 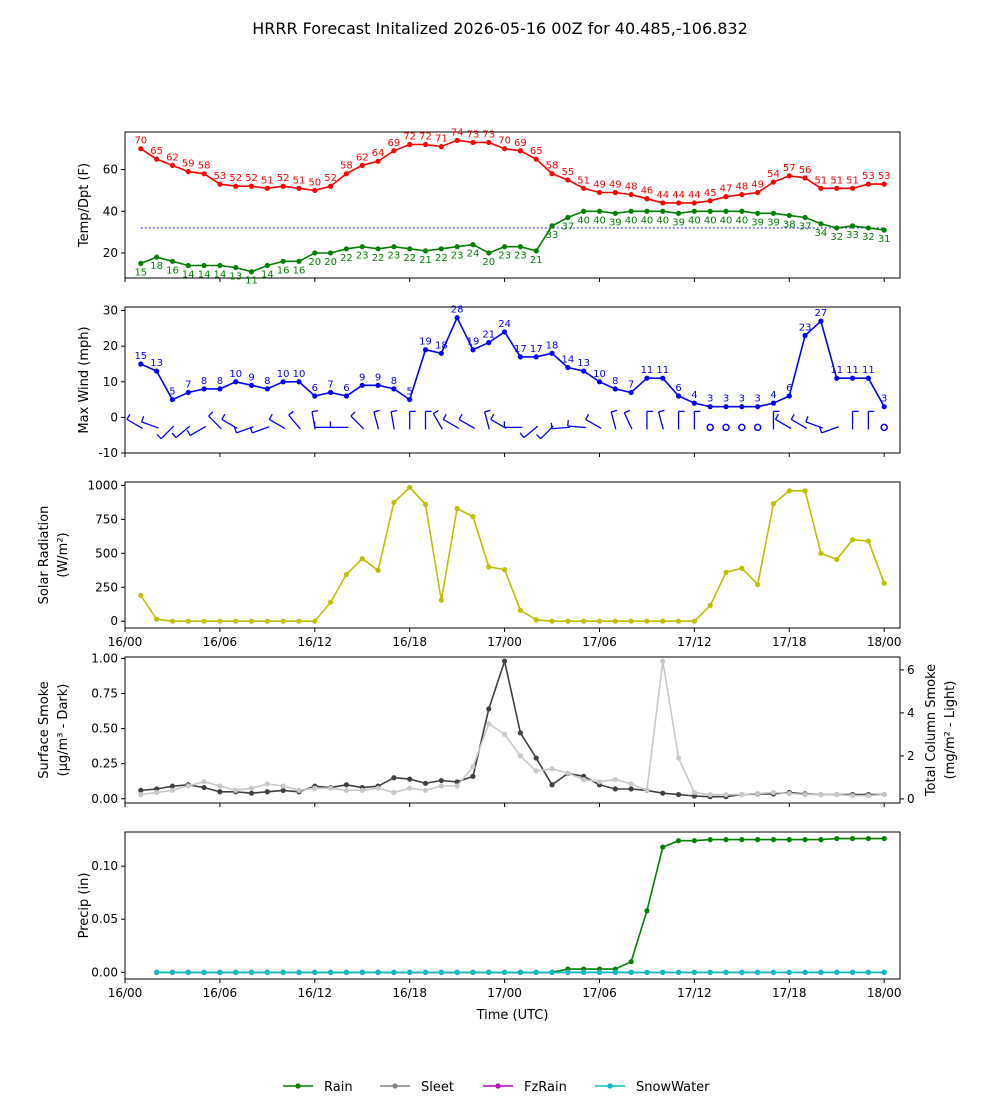 I want to click on data-label-dewpoint: 21, so click(x=425, y=260).